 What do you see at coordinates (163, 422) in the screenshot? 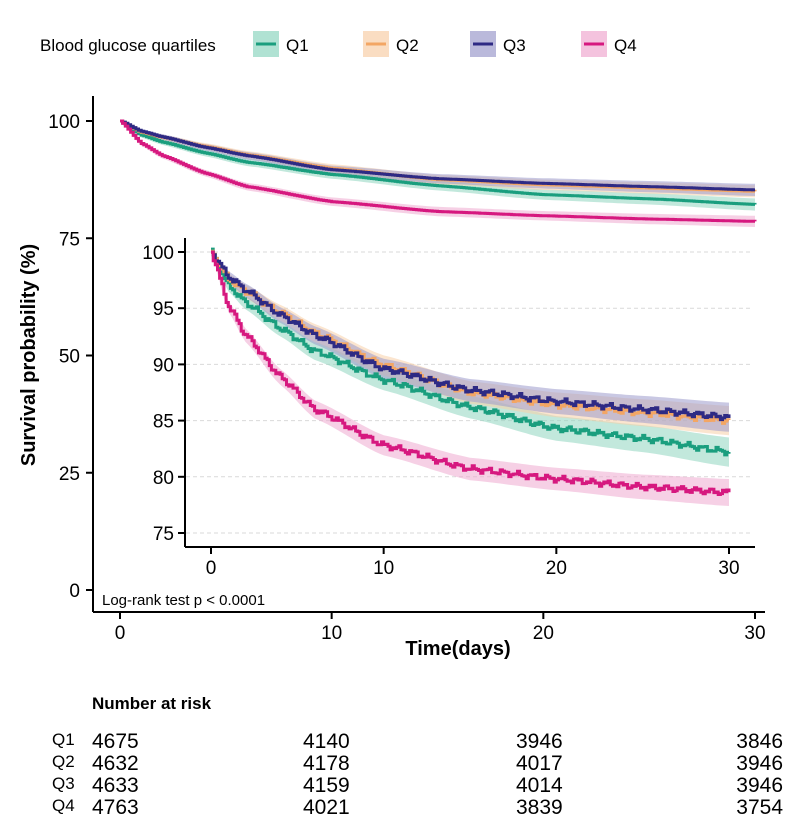
I see `inset-y-tick-label: 85` at bounding box center [163, 422].